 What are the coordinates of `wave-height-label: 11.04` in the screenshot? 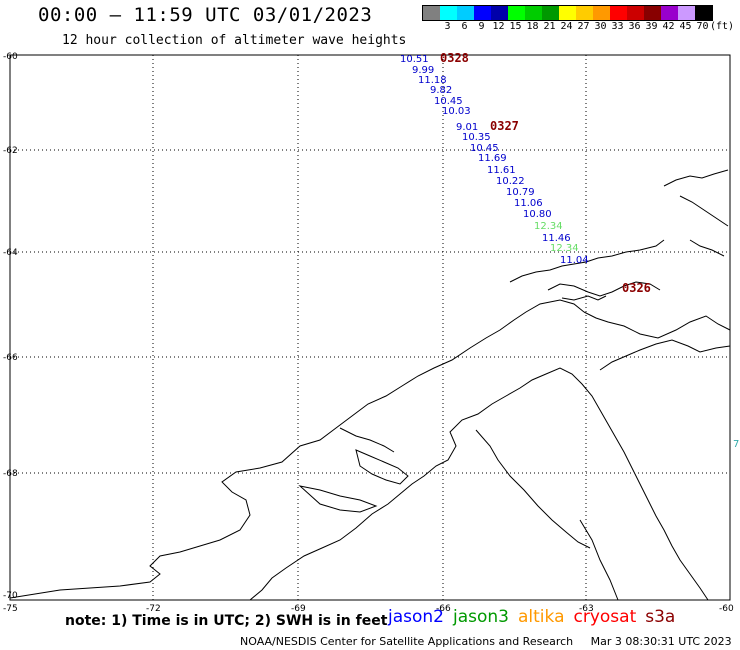 It's located at (574, 260).